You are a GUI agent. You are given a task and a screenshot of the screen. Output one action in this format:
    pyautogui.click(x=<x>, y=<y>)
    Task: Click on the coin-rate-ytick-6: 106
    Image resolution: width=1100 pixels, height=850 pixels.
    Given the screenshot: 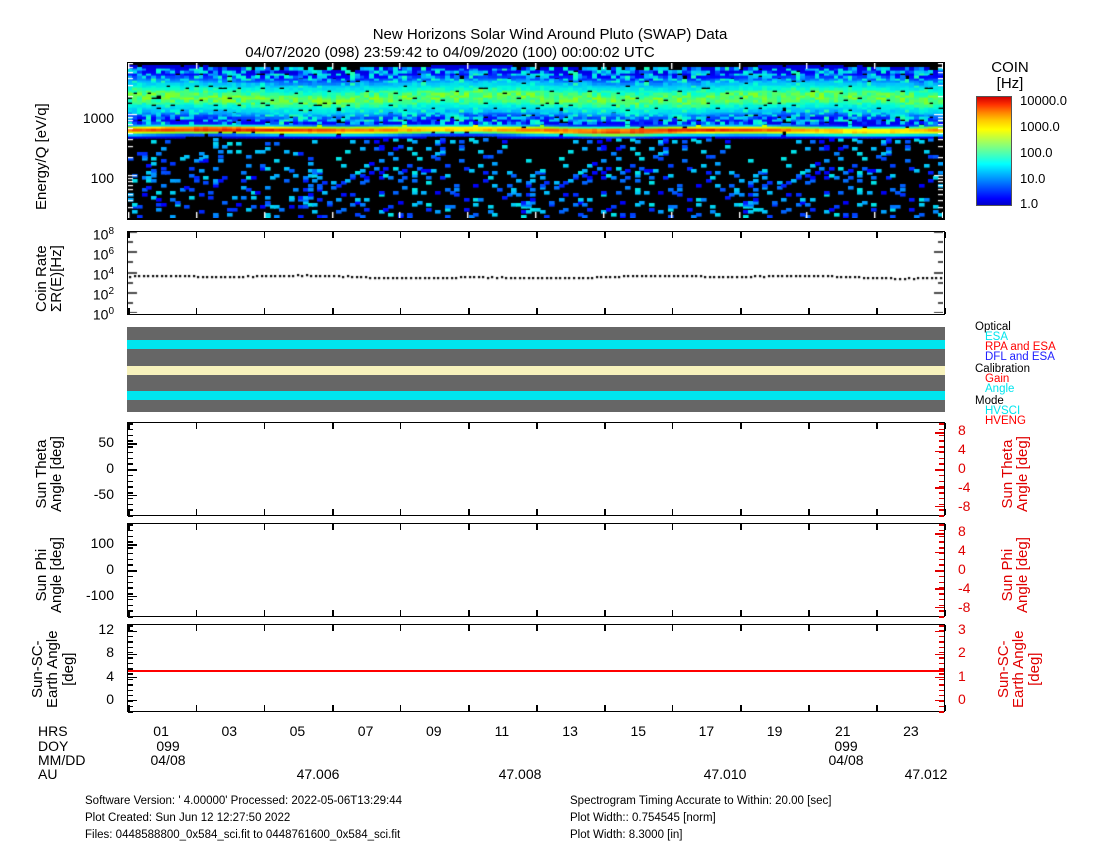 What is the action you would take?
    pyautogui.click(x=86, y=254)
    